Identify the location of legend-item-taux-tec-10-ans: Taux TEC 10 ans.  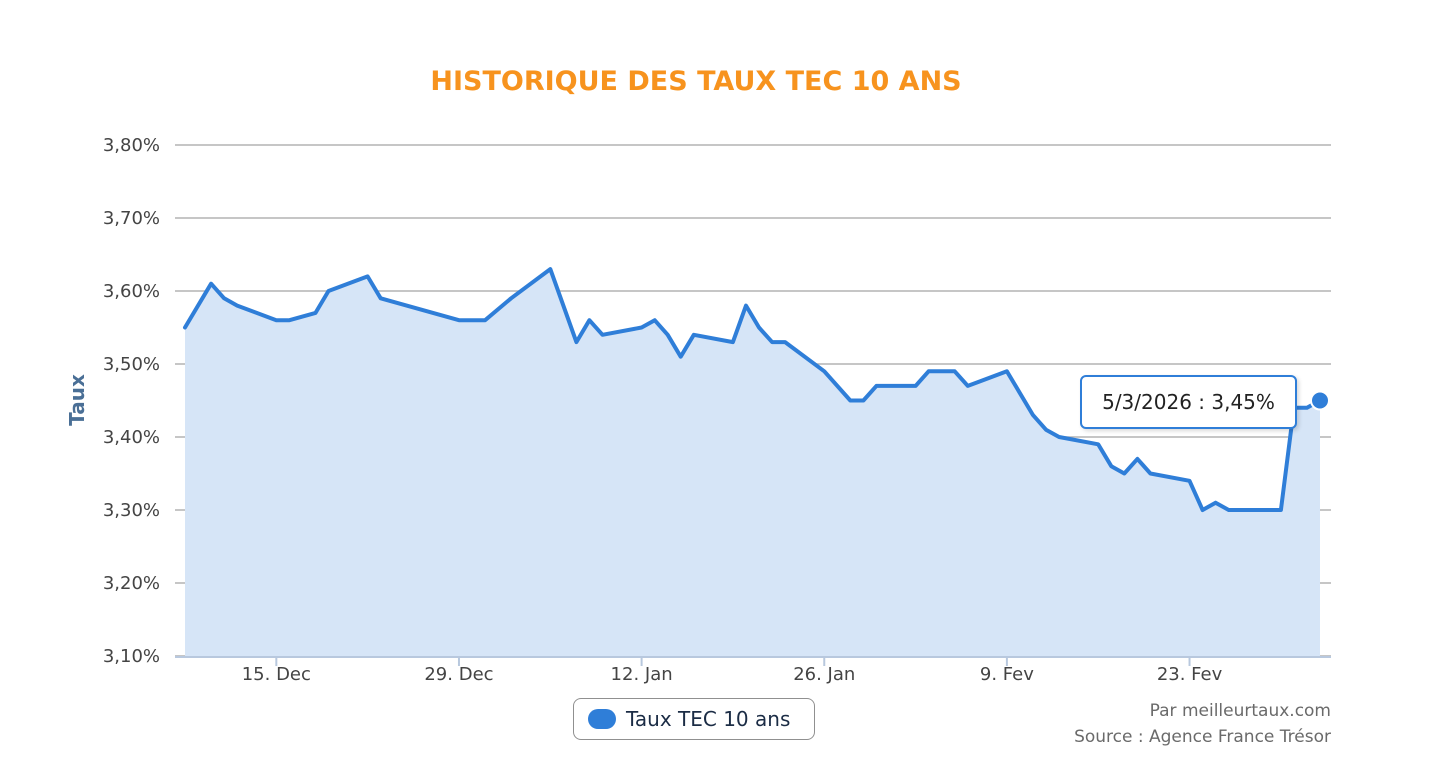
(694, 719).